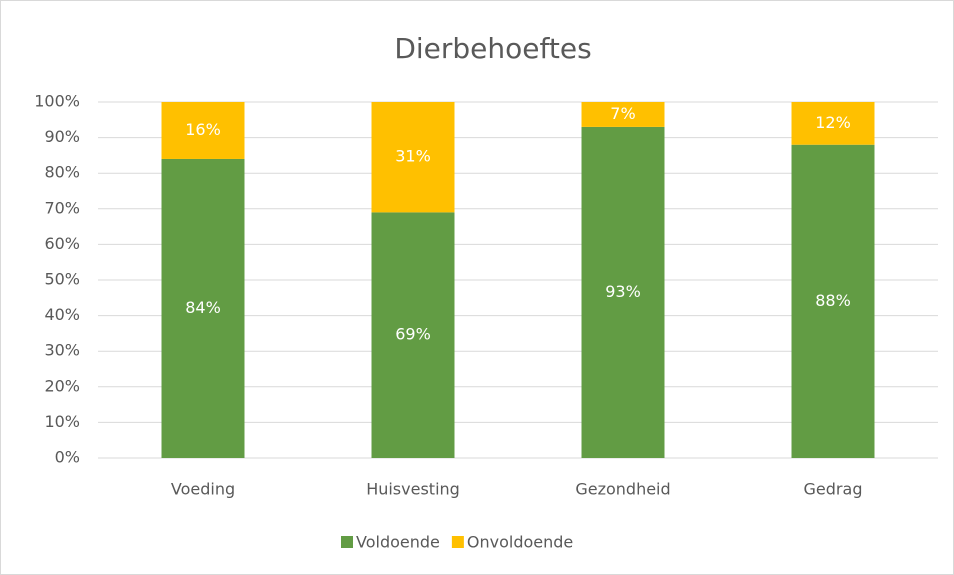  I want to click on data-label: 69%, so click(413, 334).